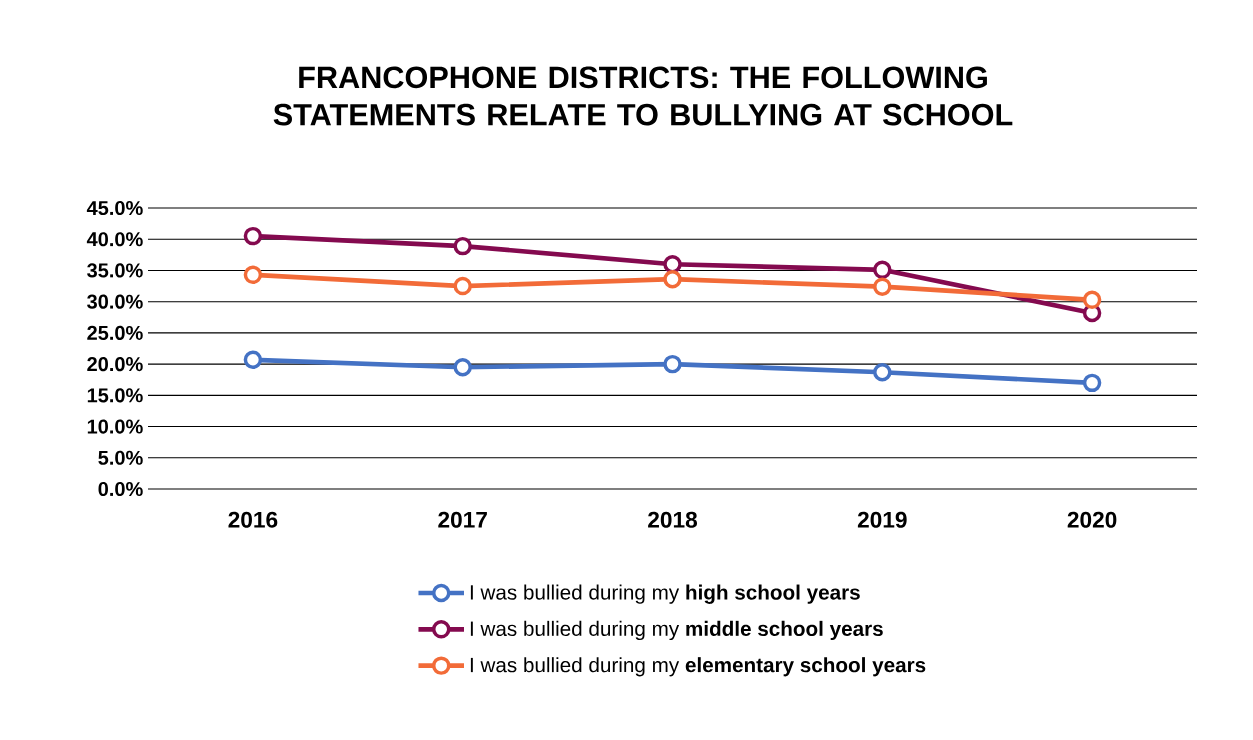 Image resolution: width=1253 pixels, height=740 pixels. I want to click on x-tick-label: 2019, so click(882, 519).